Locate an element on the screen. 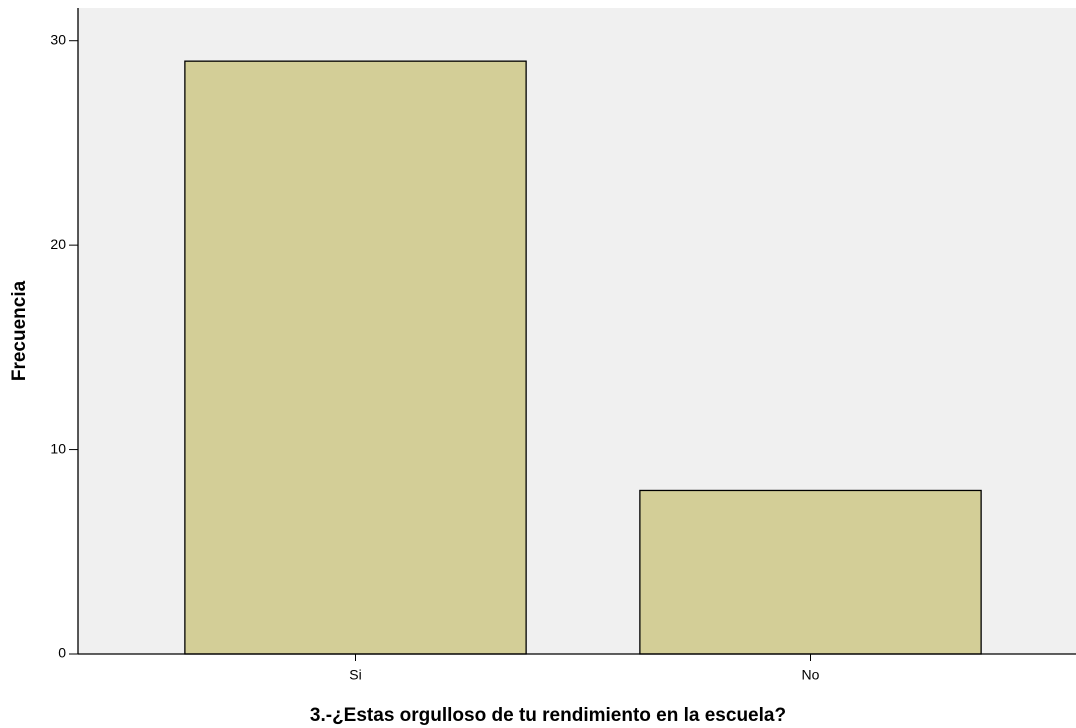  y-tick-label: 30 is located at coordinates (58, 39).